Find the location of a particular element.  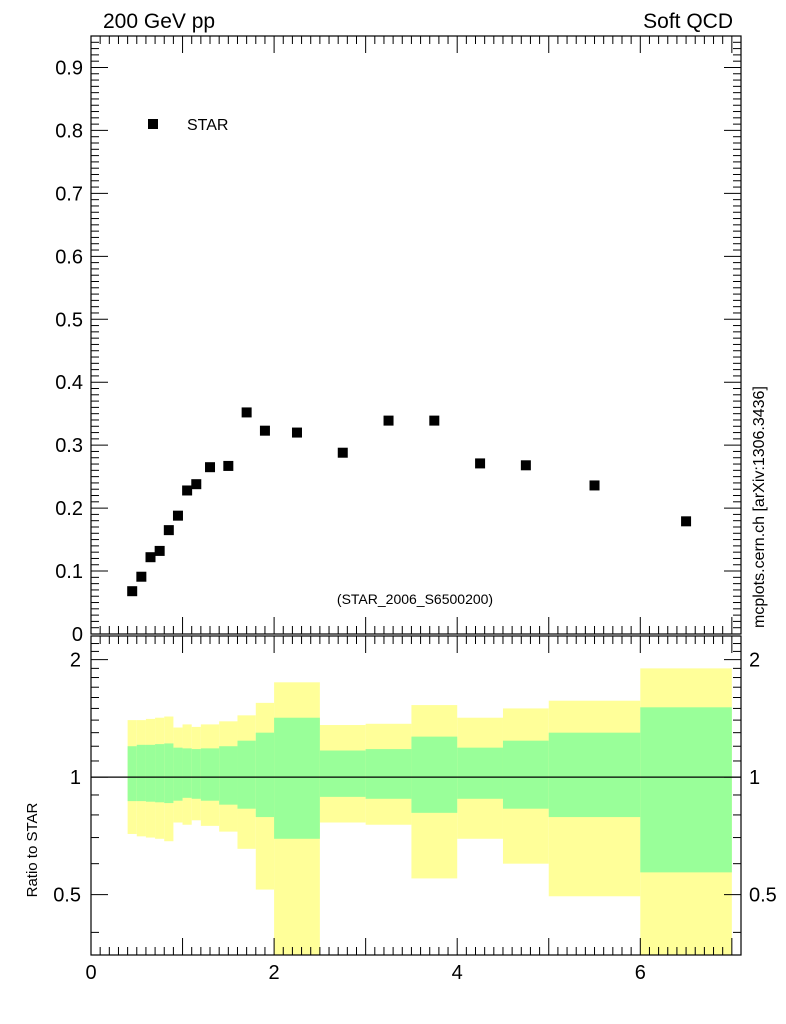

legend-label: STAR is located at coordinates (207, 125).